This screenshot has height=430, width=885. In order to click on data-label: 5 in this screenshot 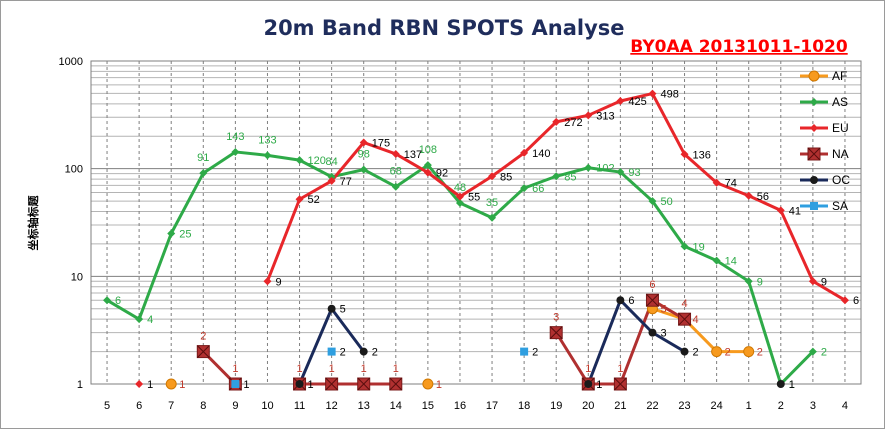, I will do `click(663, 310)`.